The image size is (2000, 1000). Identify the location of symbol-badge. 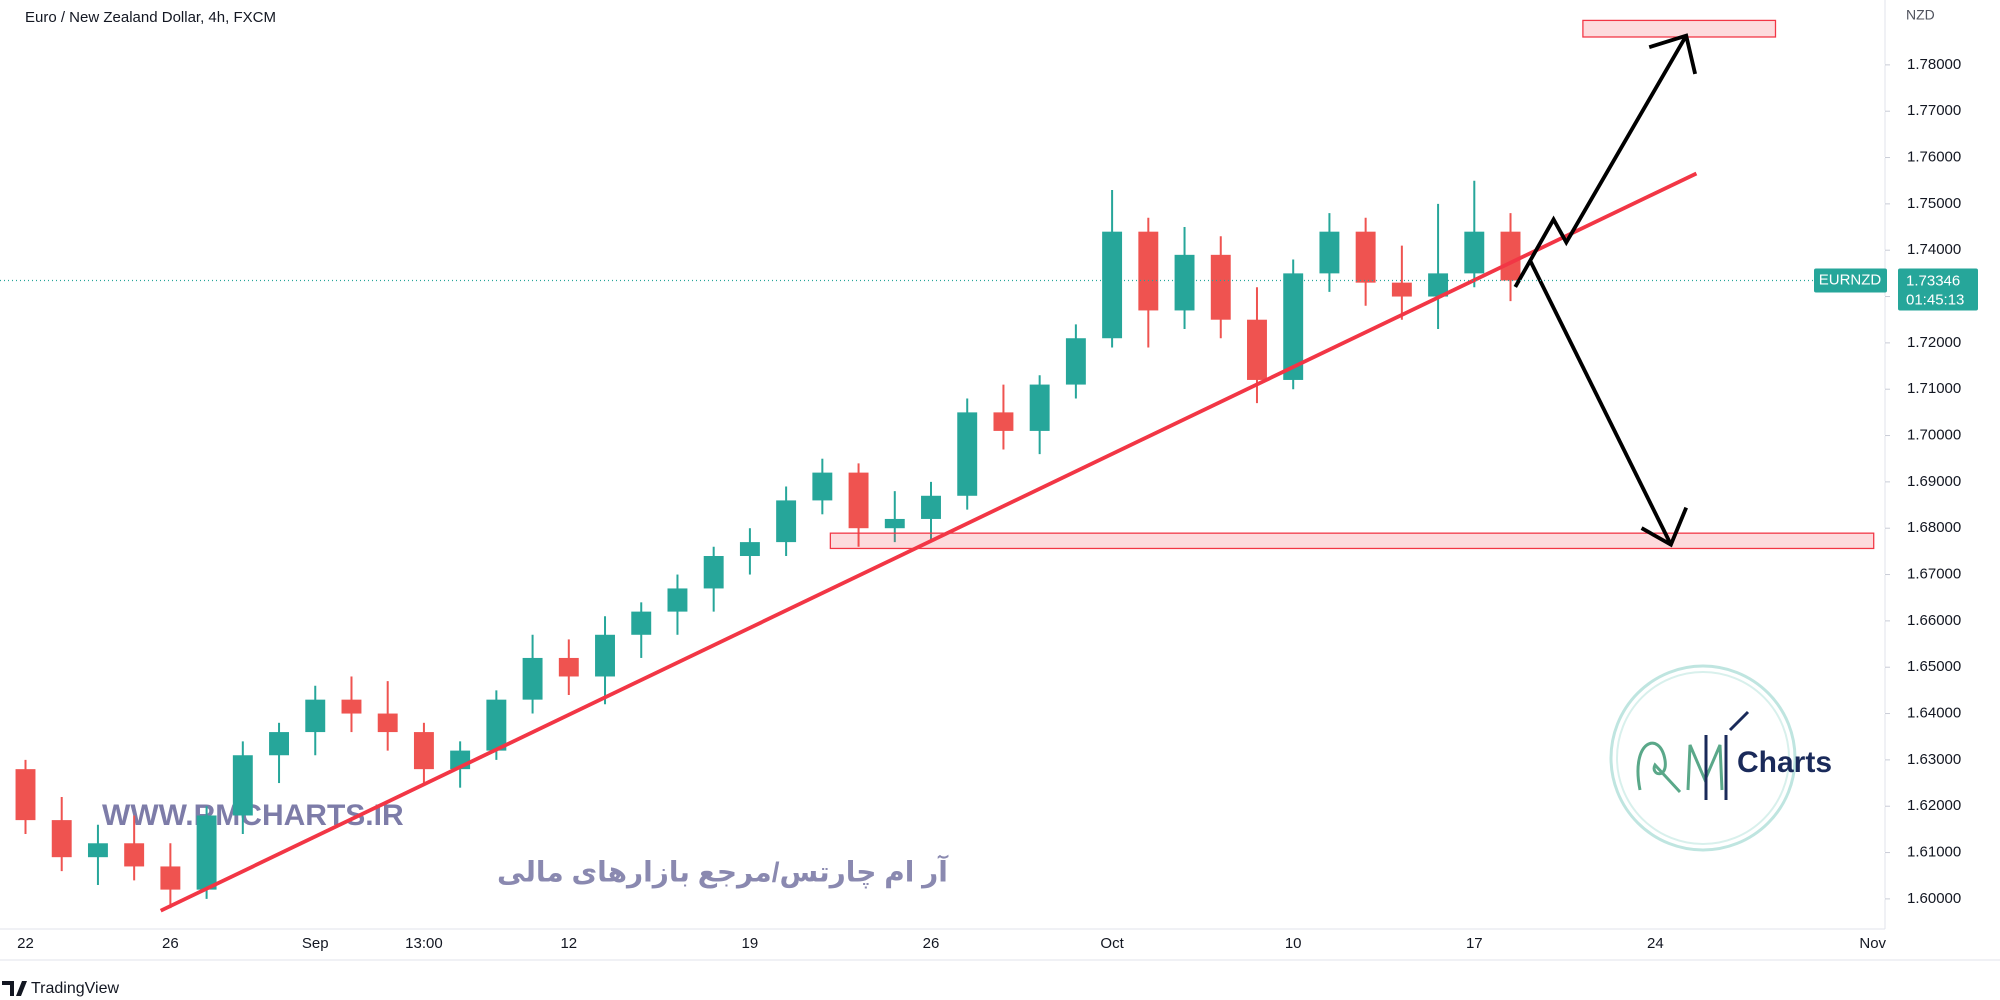
(1850, 280).